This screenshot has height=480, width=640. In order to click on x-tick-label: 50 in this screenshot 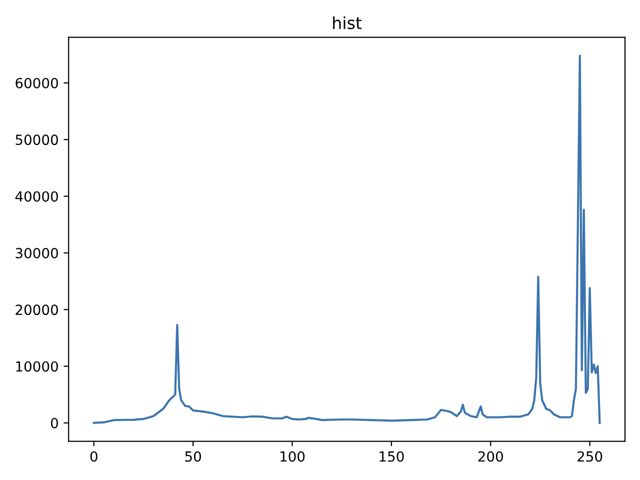, I will do `click(193, 456)`.